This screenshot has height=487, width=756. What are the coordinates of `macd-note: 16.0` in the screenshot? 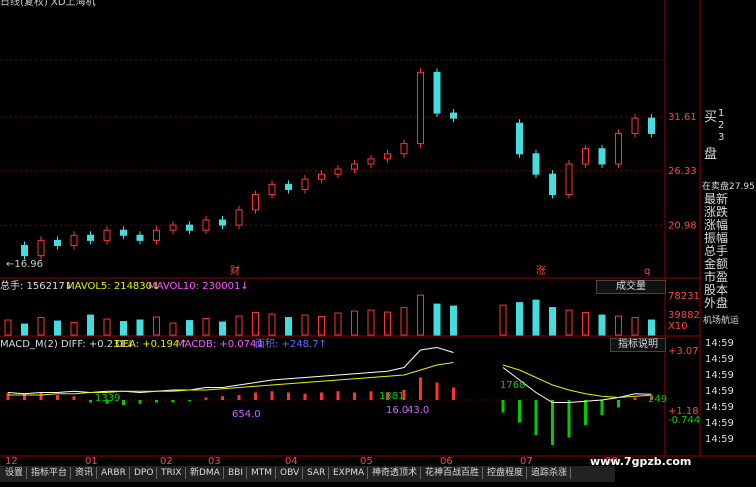 It's located at (397, 410).